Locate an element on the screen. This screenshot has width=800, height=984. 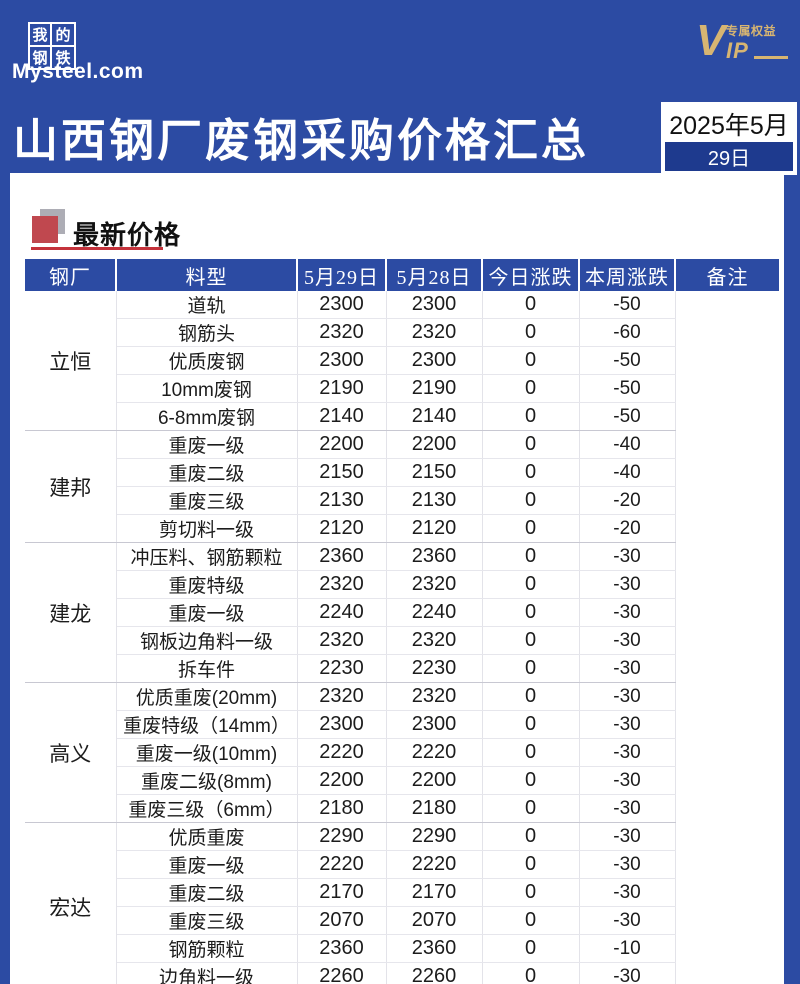
plant-name-cell: 宏达 is located at coordinates (71, 903).